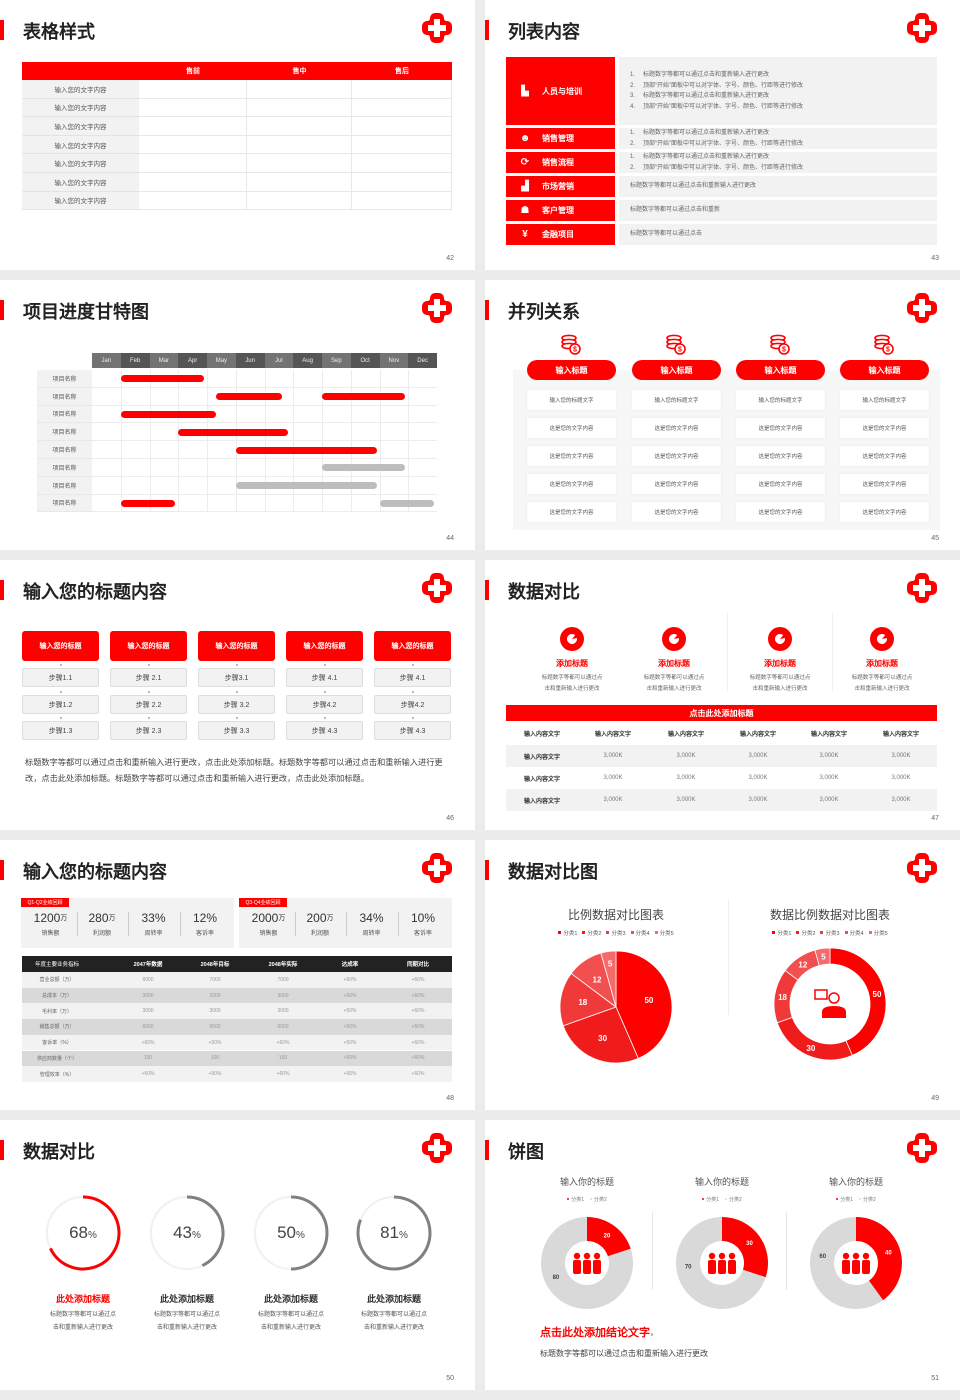 Image resolution: width=960 pixels, height=1400 pixels. What do you see at coordinates (633, 167) in the screenshot?
I see `line-number: 2.` at bounding box center [633, 167].